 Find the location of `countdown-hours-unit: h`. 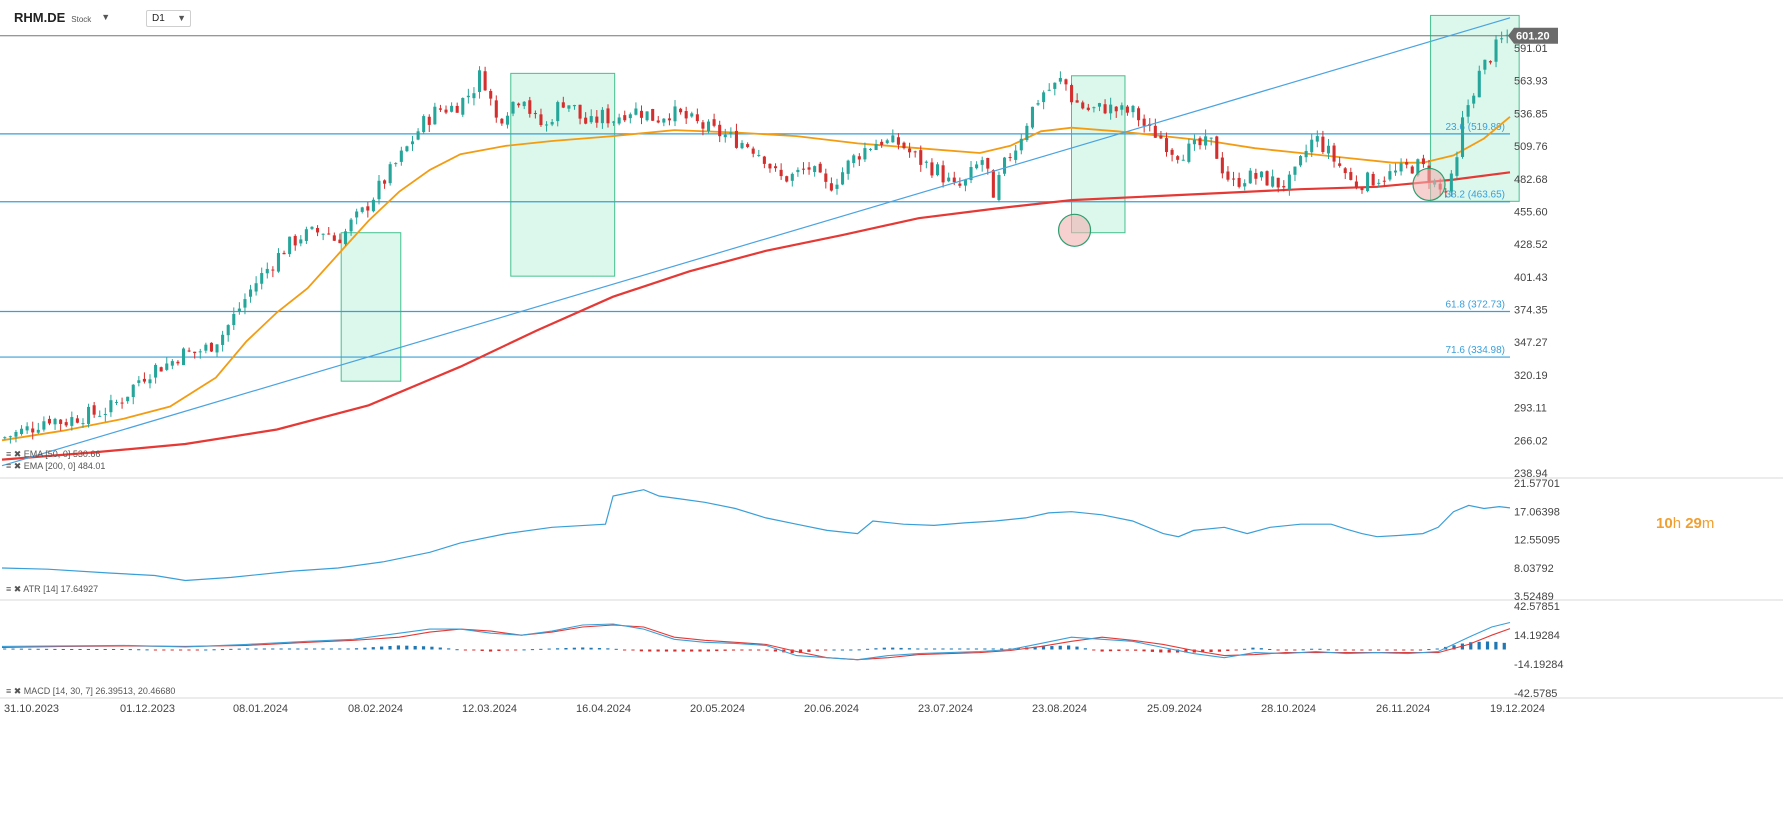

countdown-hours-unit: h is located at coordinates (1677, 523).